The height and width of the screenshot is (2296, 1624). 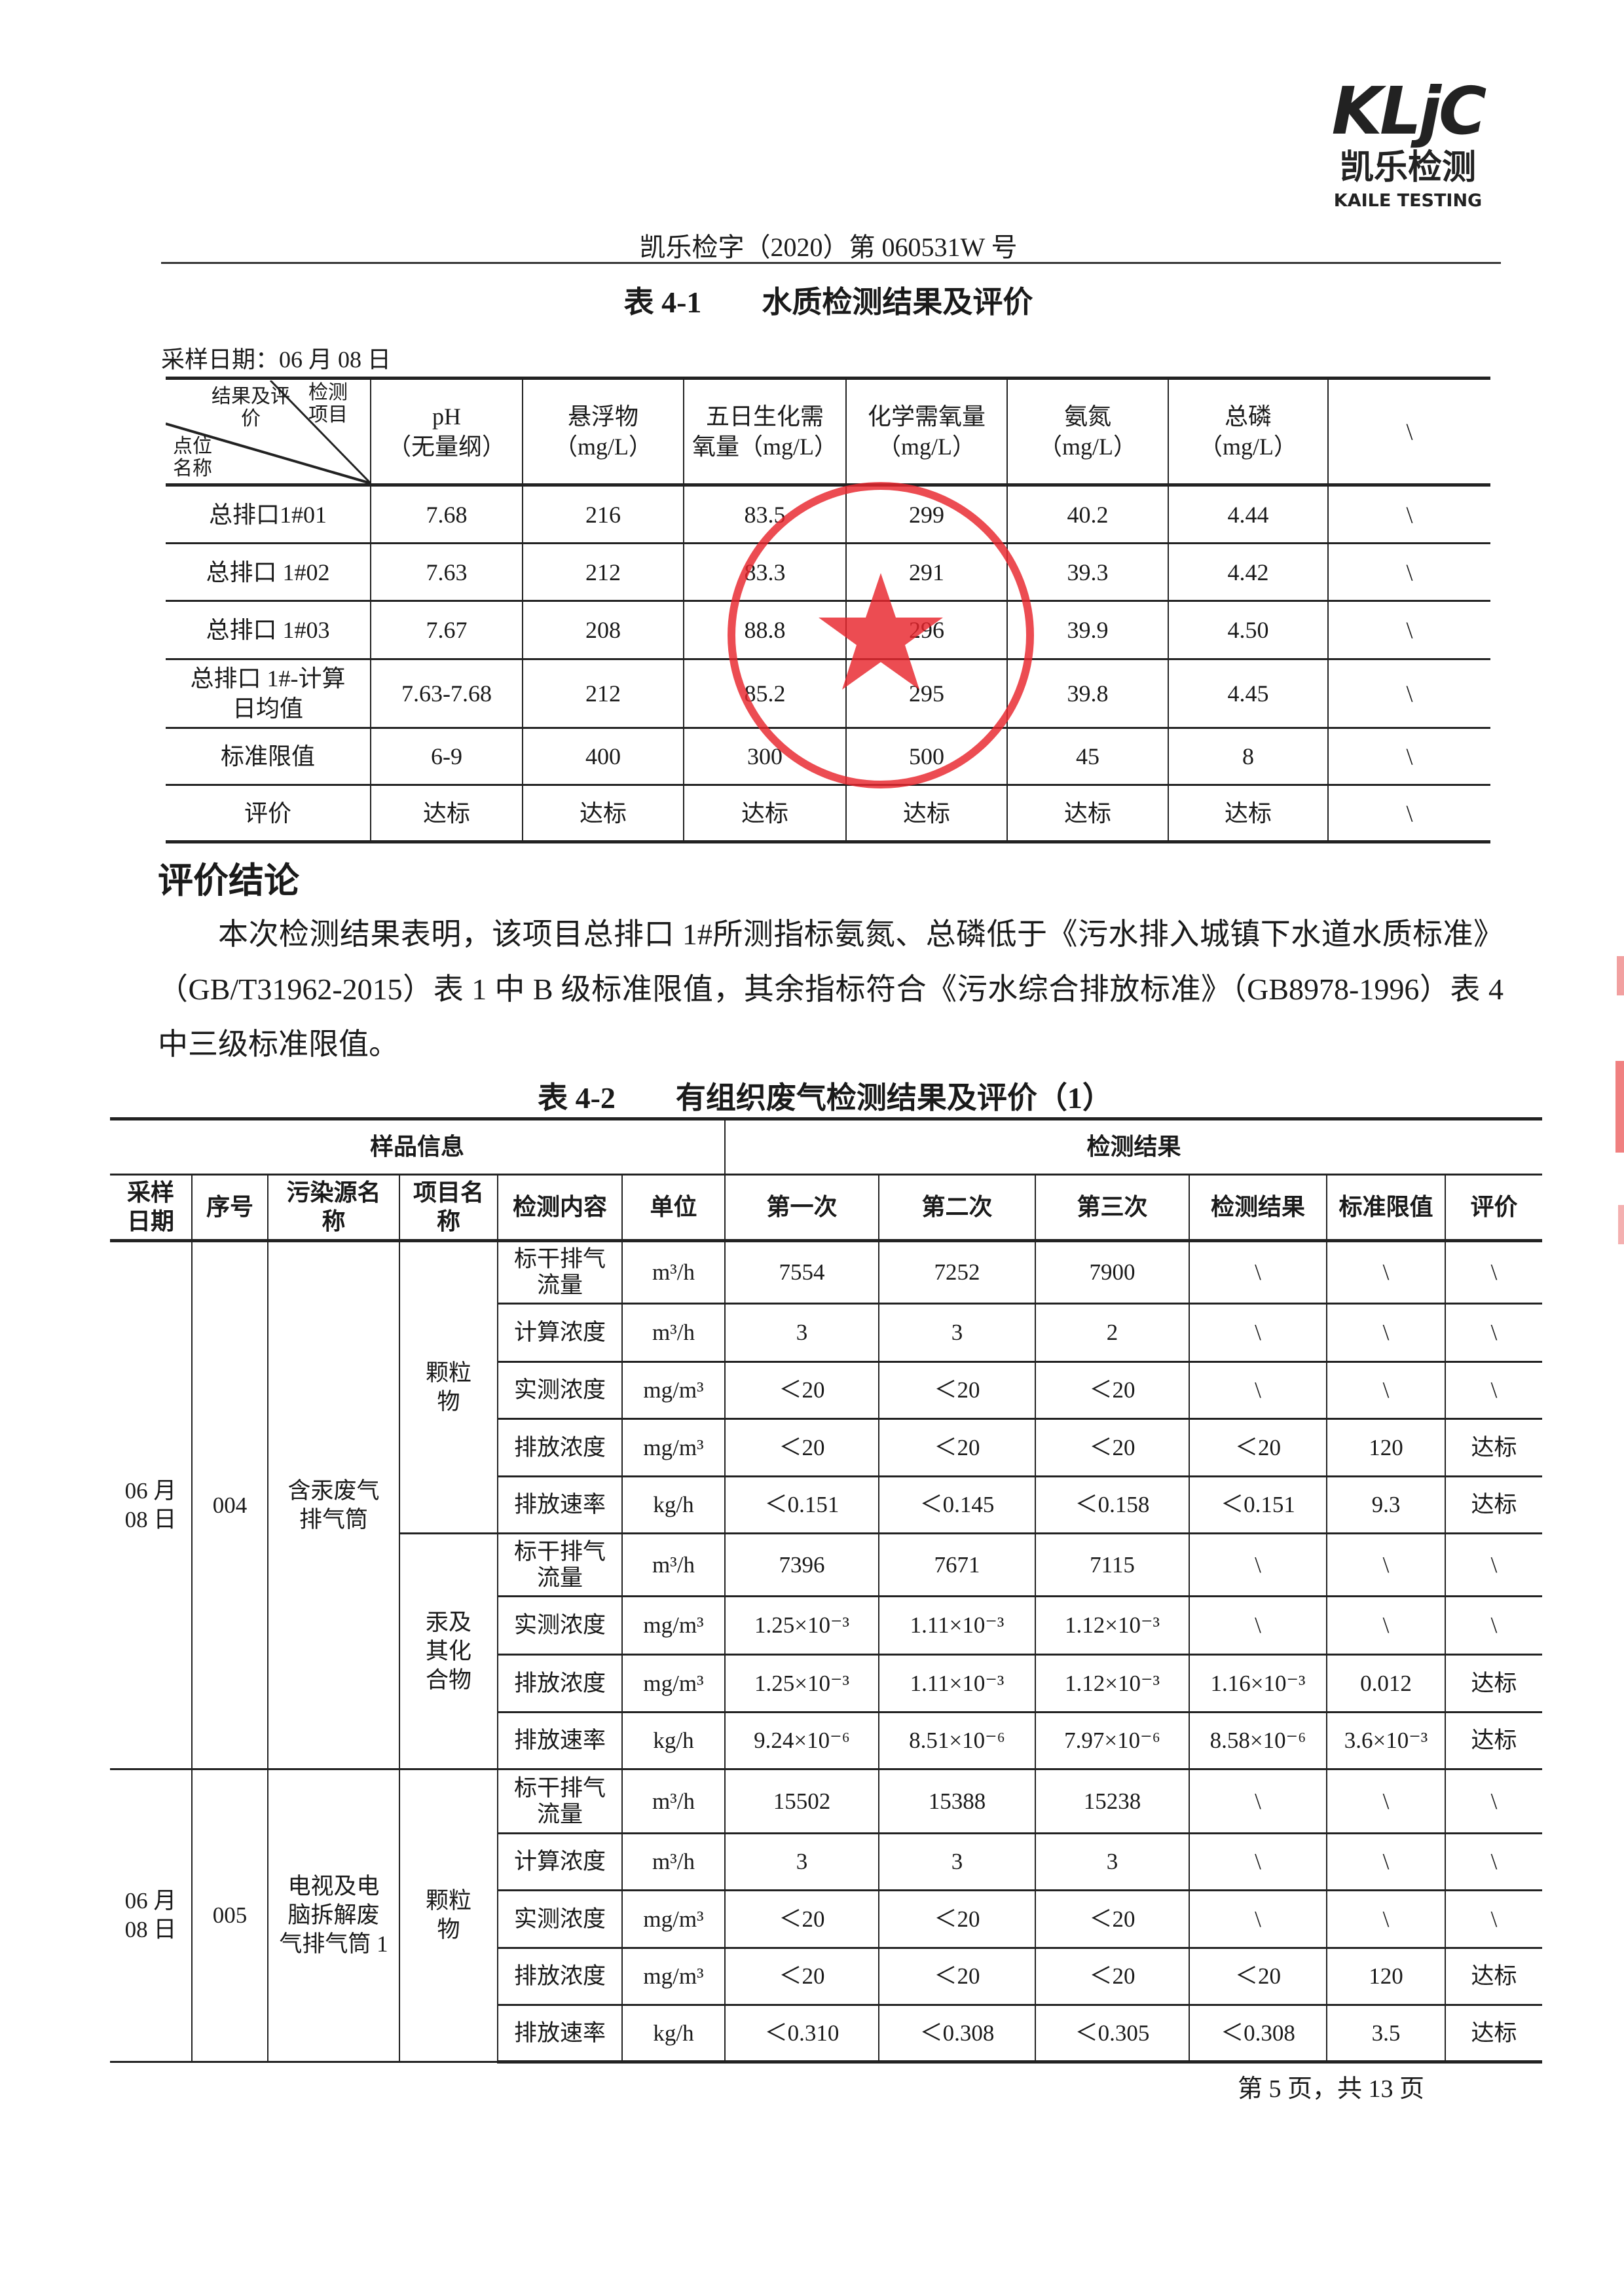 I want to click on first-value: 15502, so click(x=802, y=1801).